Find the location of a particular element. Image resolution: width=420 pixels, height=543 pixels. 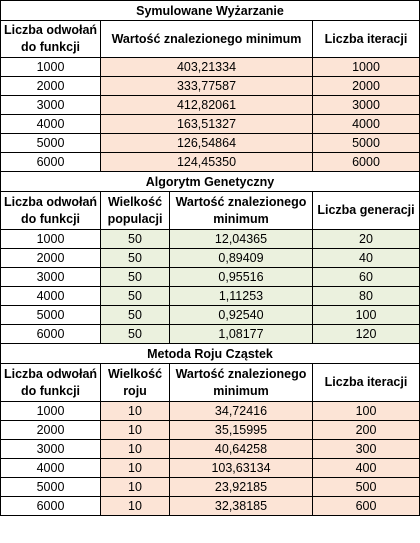

sa-calls-cell: 2000 is located at coordinates (50, 86).